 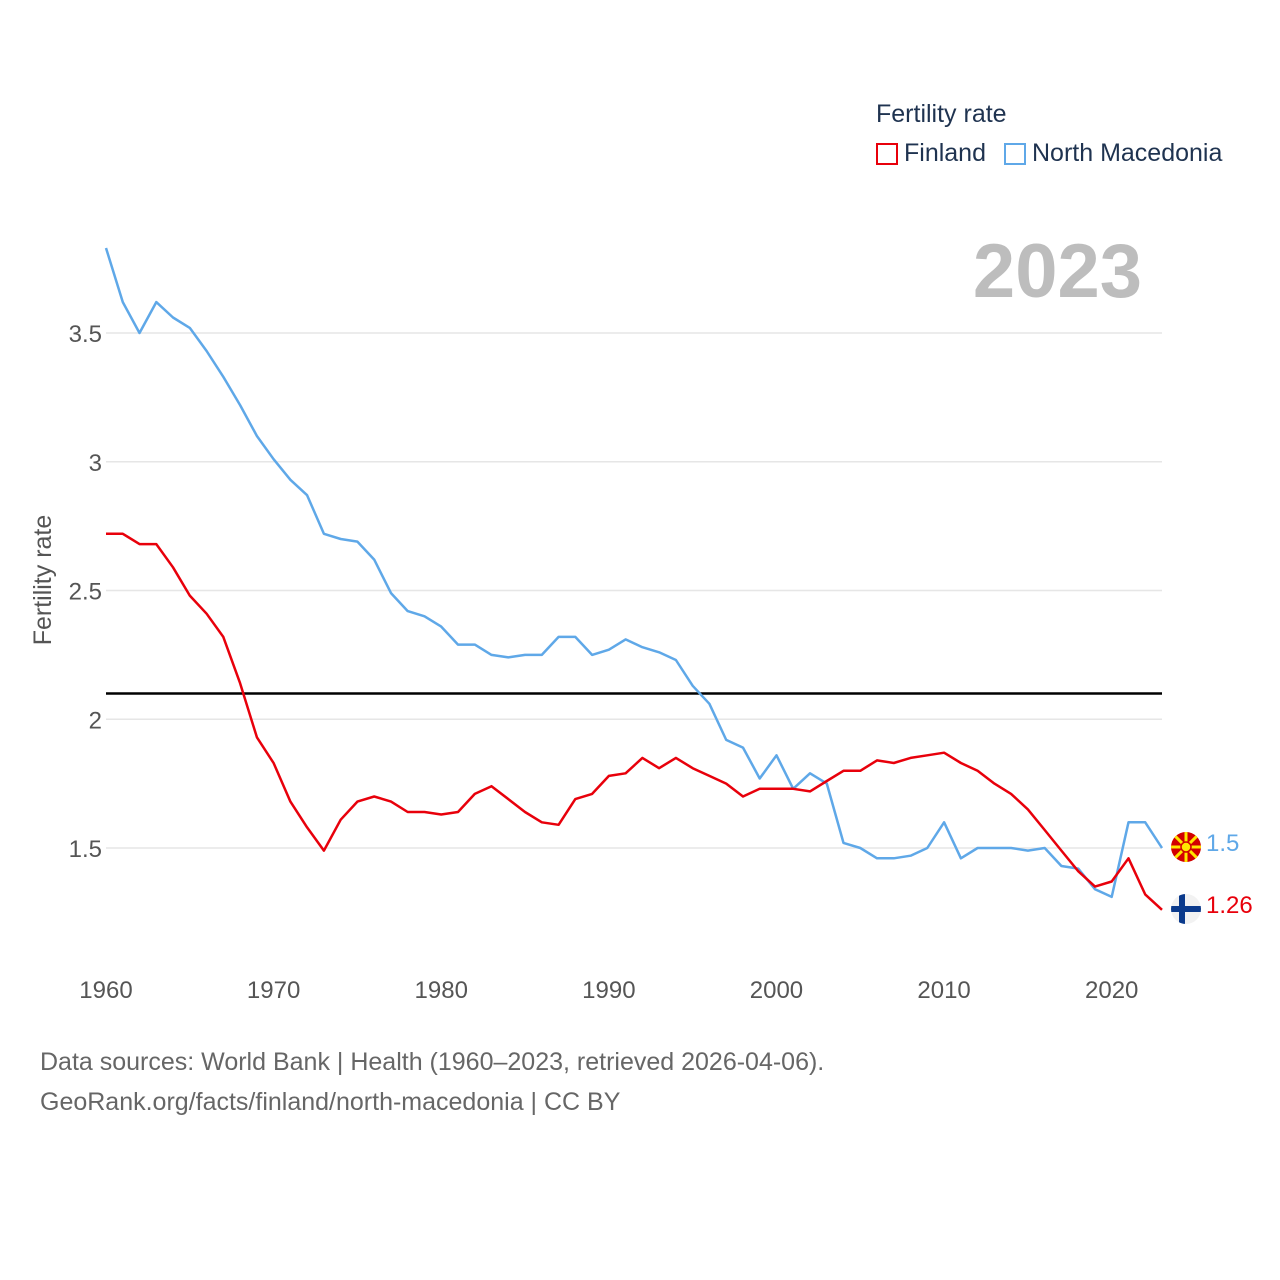 What do you see at coordinates (1186, 847) in the screenshot?
I see `north-macedonia-flag-icon` at bounding box center [1186, 847].